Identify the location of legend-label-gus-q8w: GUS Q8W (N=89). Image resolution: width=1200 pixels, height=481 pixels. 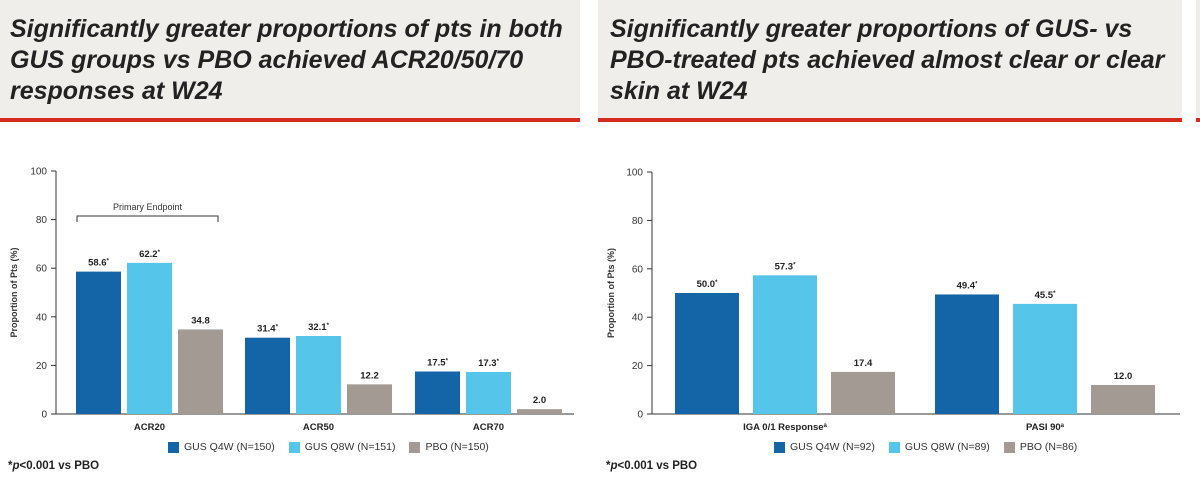
(947, 447).